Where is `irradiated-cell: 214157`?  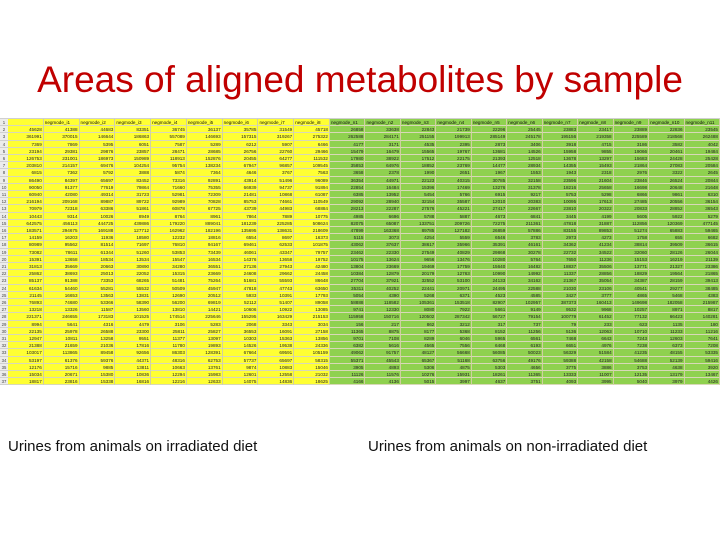 irradiated-cell: 214157 is located at coordinates (61, 166).